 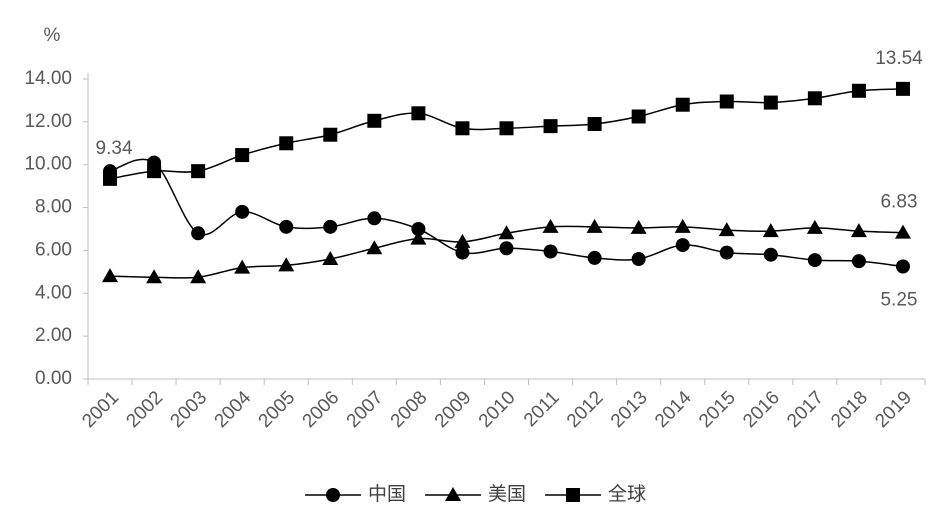 I want to click on data-label: 13.54, so click(x=899, y=58).